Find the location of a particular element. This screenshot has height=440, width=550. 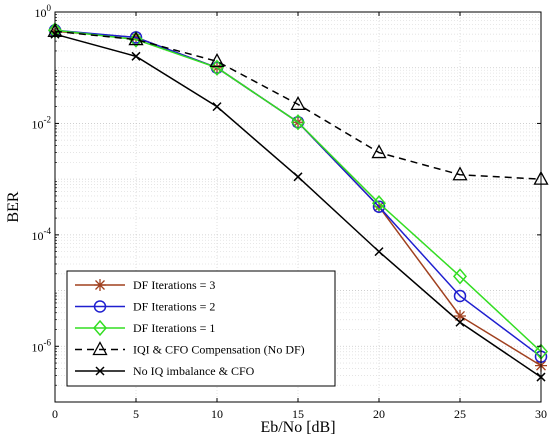

x-axis-label: Eb/No [dB] is located at coordinates (297, 427).